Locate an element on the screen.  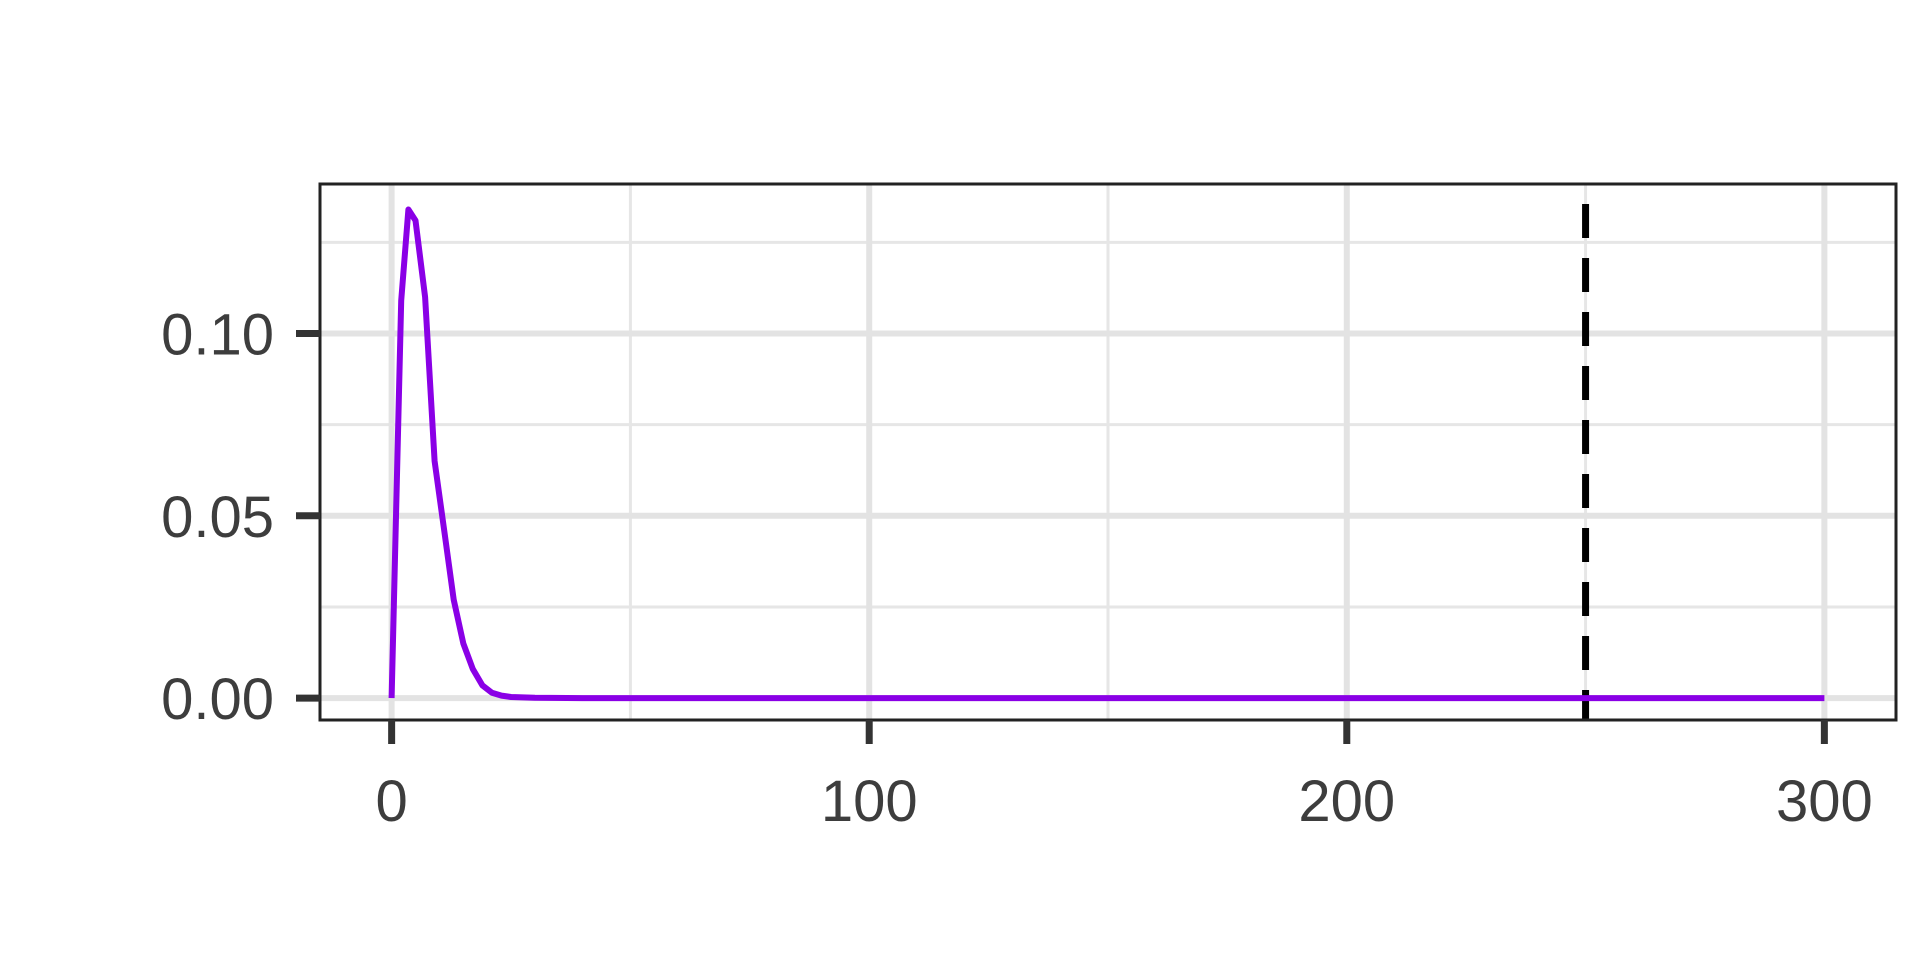
x-tick-label: 300 is located at coordinates (1824, 801).